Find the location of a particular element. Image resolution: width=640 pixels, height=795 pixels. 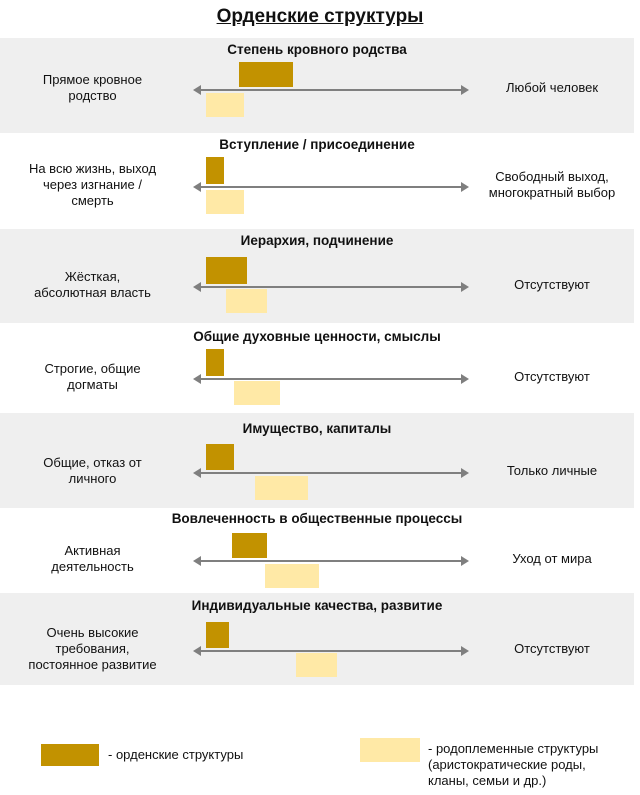

row-title: Вовлеченность в общественные процессы is located at coordinates (317, 518).